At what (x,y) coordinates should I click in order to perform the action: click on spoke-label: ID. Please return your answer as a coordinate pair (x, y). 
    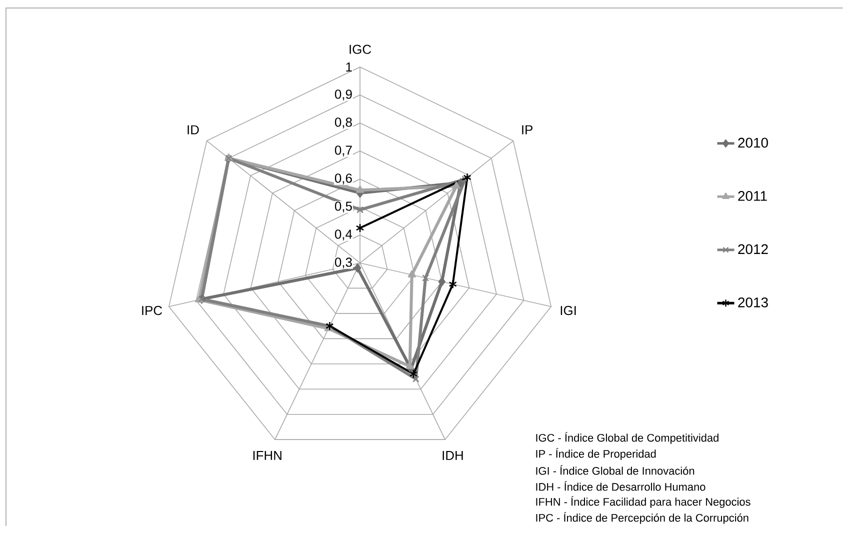
    Looking at the image, I should click on (193, 129).